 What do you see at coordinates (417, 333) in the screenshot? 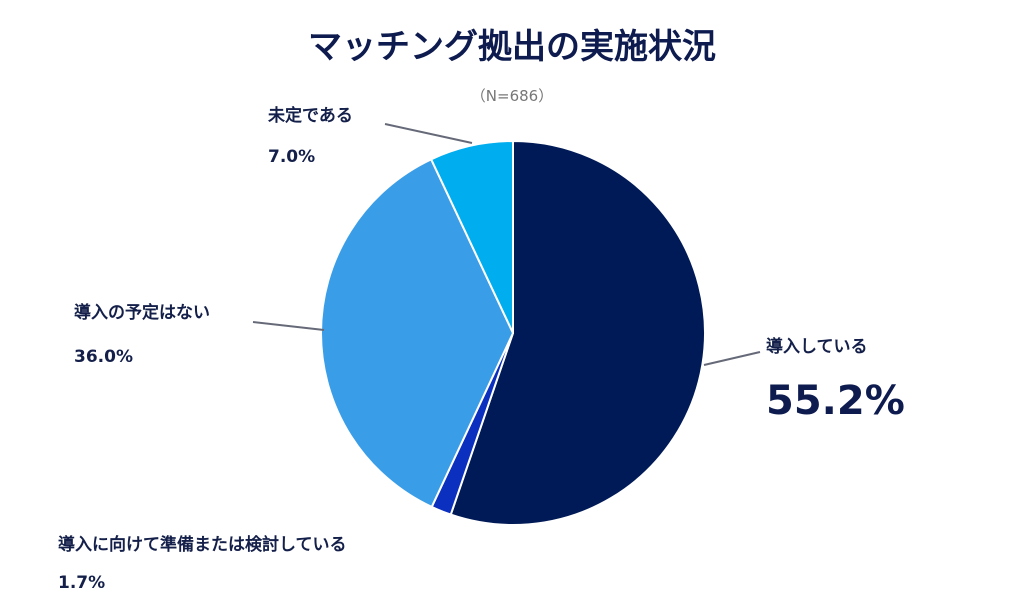
I see `pie-slice-not-planned` at bounding box center [417, 333].